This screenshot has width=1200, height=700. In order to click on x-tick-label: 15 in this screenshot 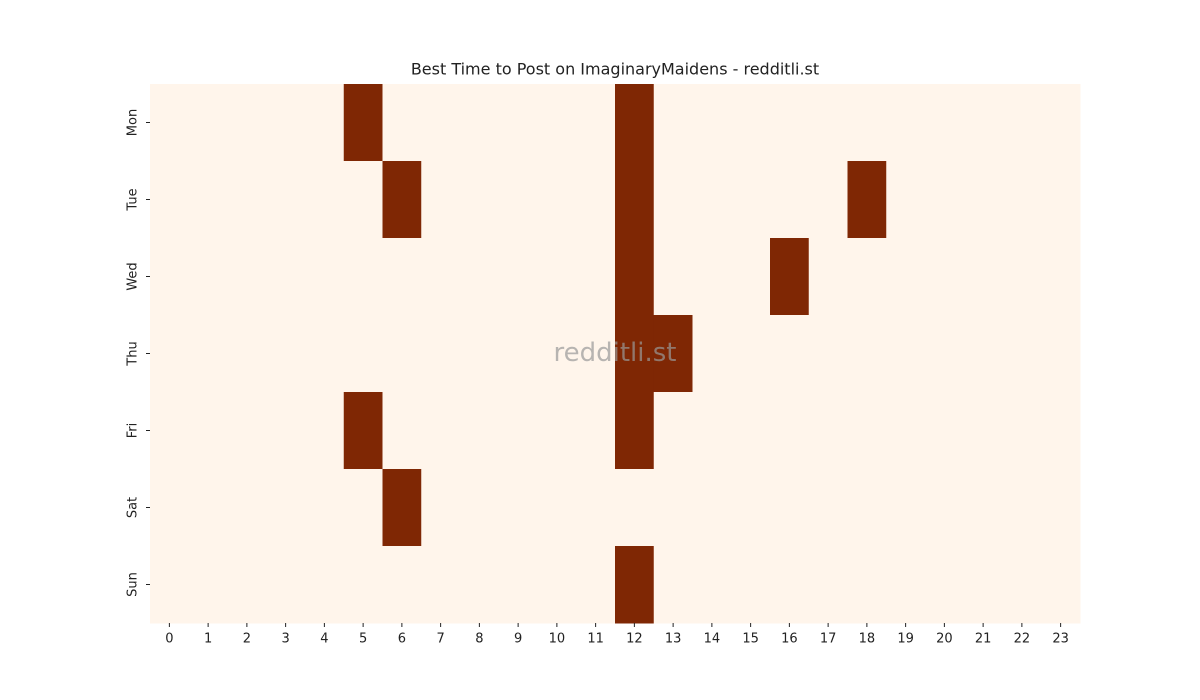, I will do `click(750, 639)`.